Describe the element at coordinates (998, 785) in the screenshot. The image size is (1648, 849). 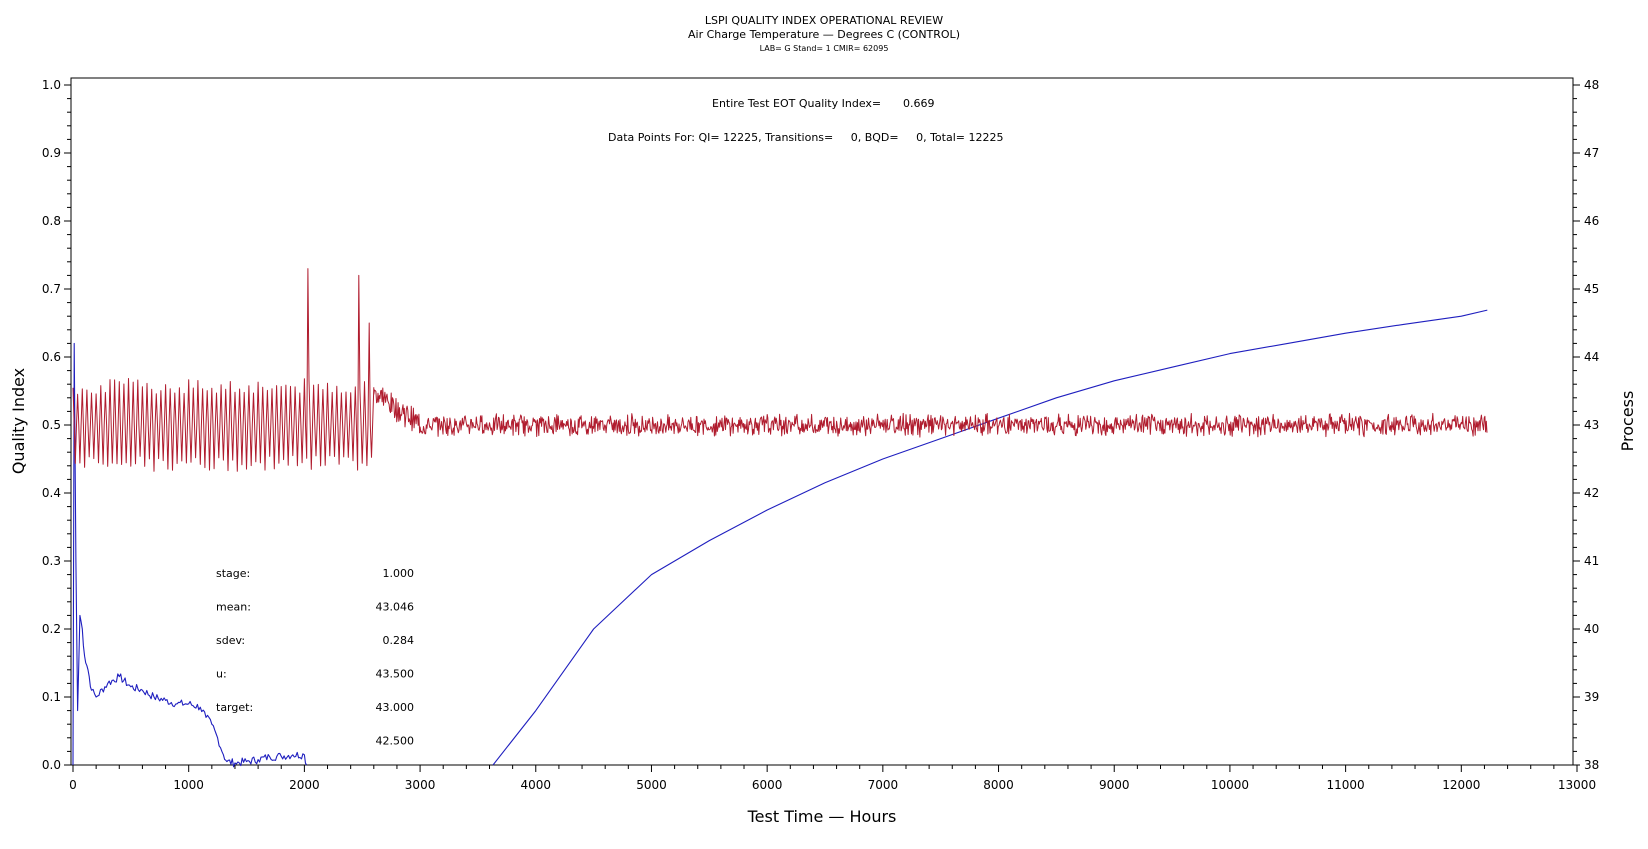
I see `x-tick-label: 8000` at that location.